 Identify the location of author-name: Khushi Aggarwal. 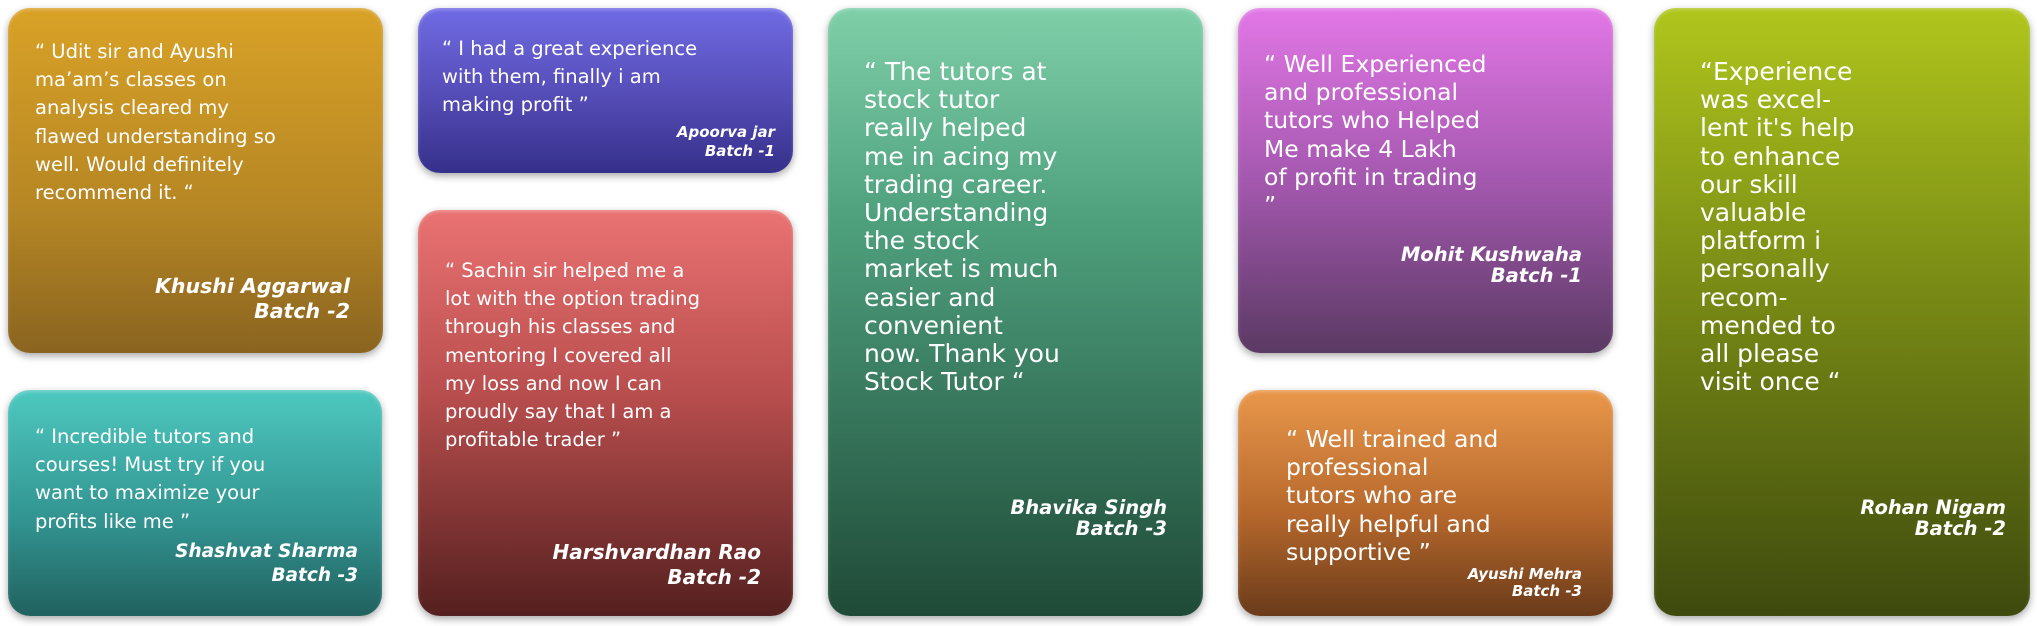
(252, 286).